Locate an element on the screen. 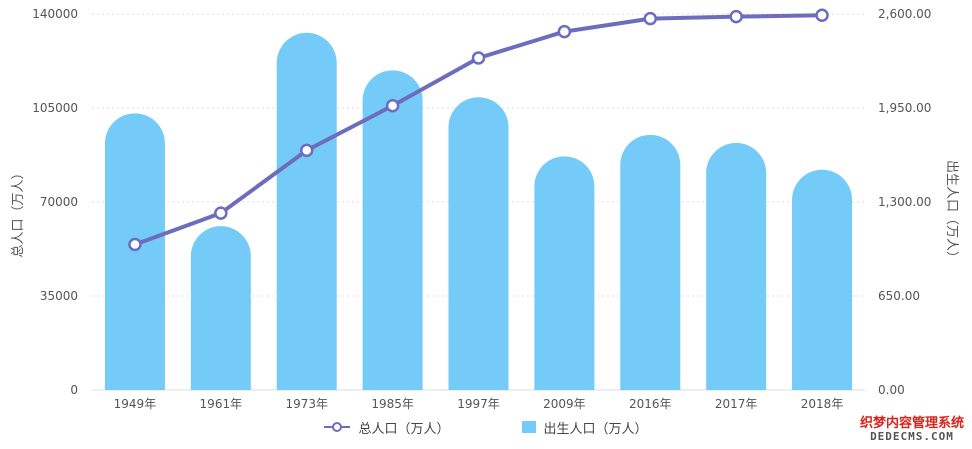 This screenshot has height=449, width=972. x-tick-label: 1949年 is located at coordinates (135, 404).